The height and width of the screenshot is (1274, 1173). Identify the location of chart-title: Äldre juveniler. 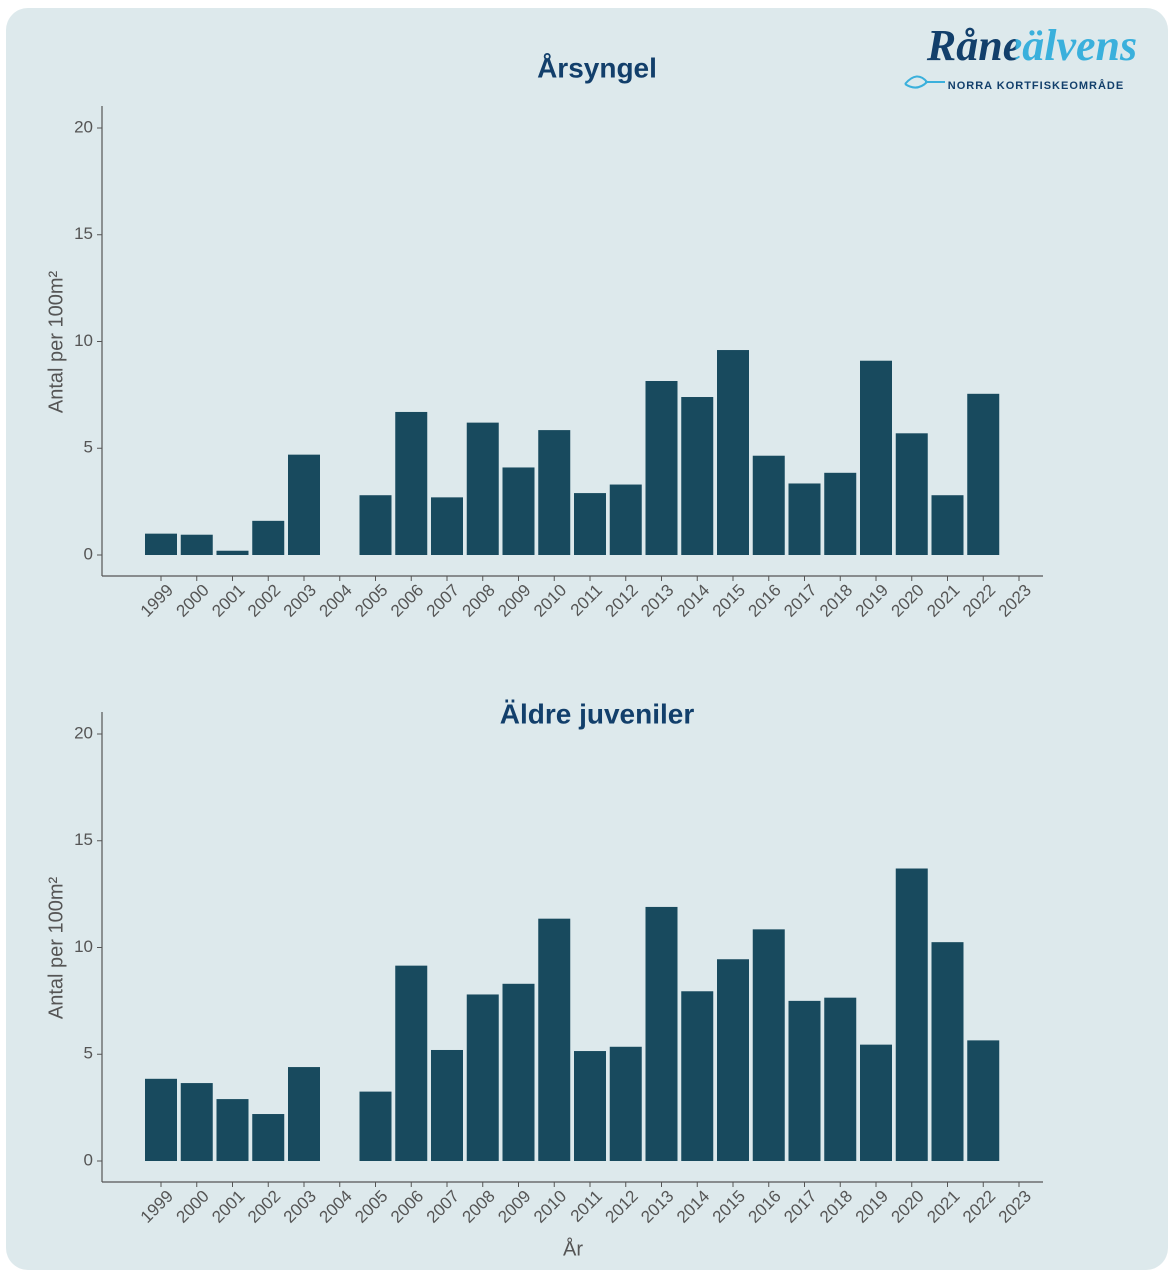
(597, 713).